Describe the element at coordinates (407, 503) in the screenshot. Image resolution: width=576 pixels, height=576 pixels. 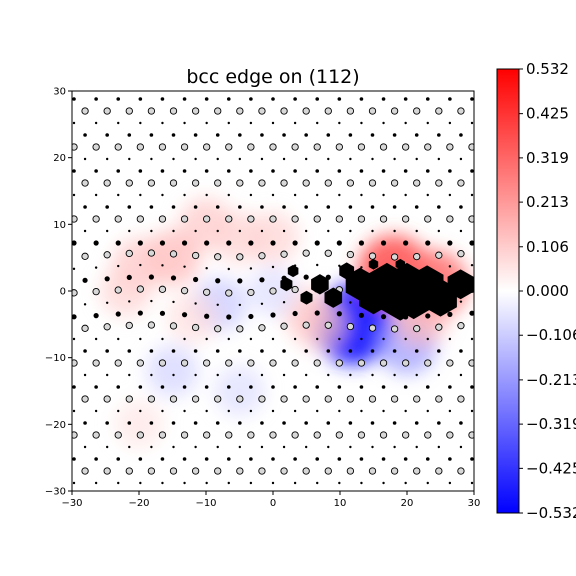
I see `x-tick-label: 20` at that location.